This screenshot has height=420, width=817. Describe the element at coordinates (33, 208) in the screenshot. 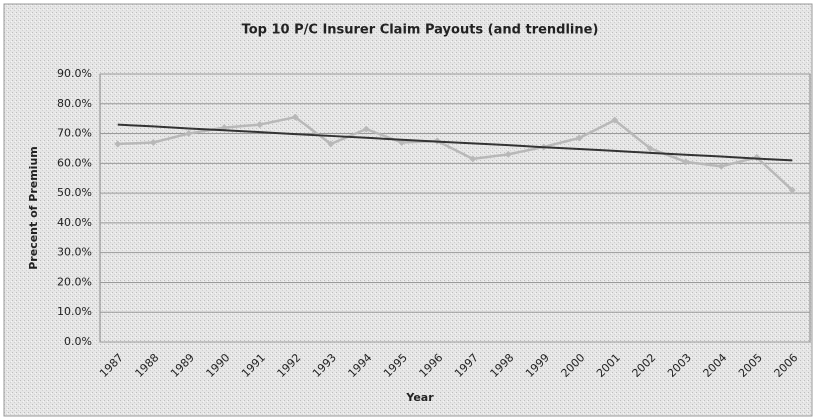

I see `y-axis-title: Precent of Premium` at that location.